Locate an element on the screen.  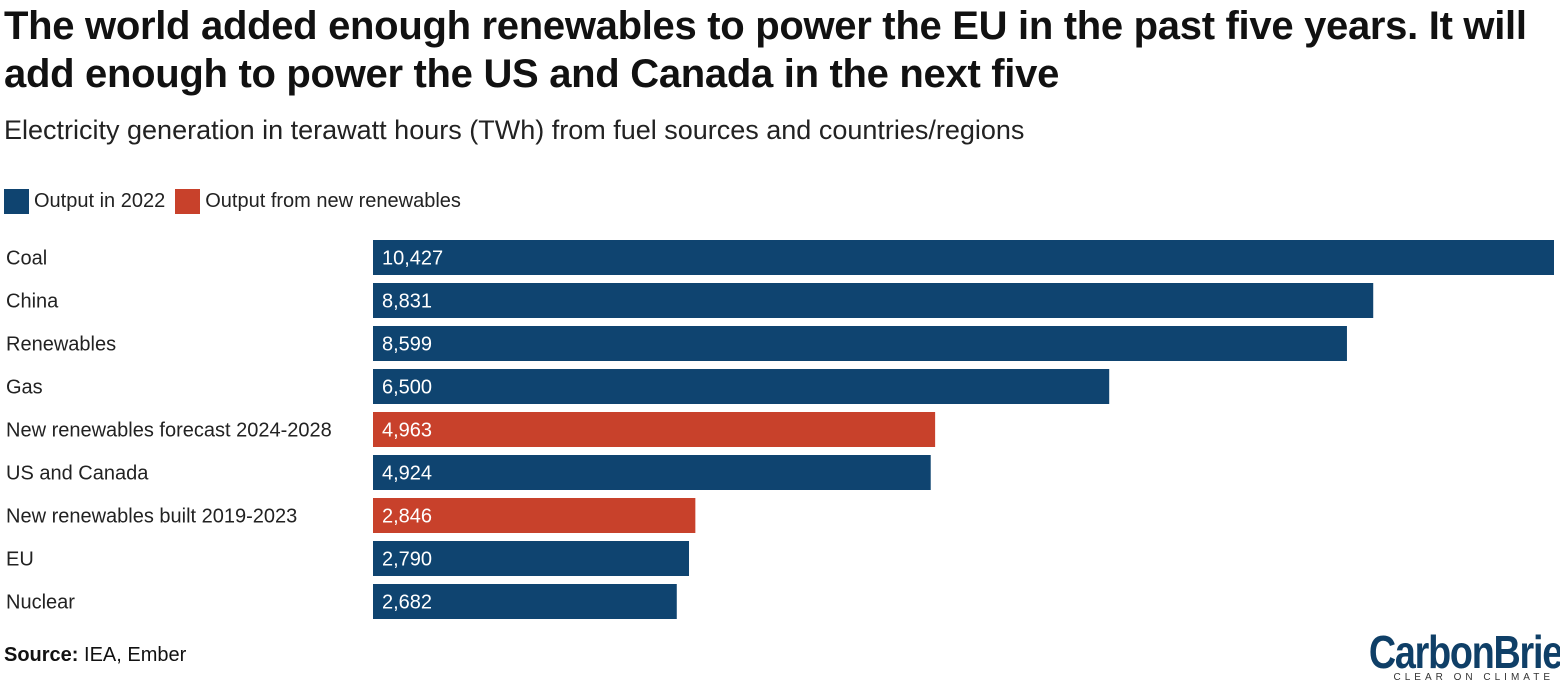
bar-value-label: 8,599 is located at coordinates (407, 345).